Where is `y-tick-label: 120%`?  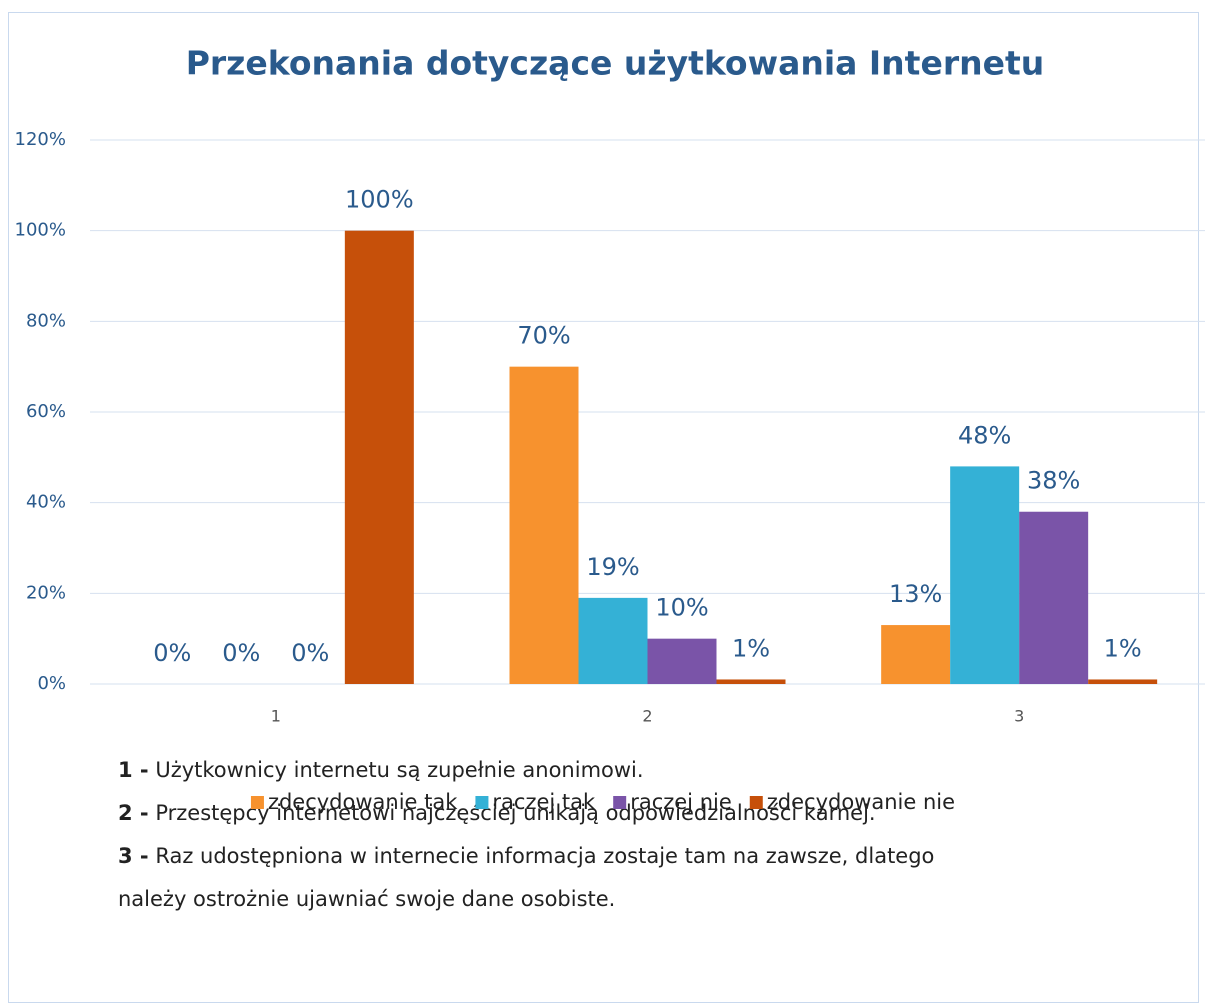 y-tick-label: 120% is located at coordinates (40, 139).